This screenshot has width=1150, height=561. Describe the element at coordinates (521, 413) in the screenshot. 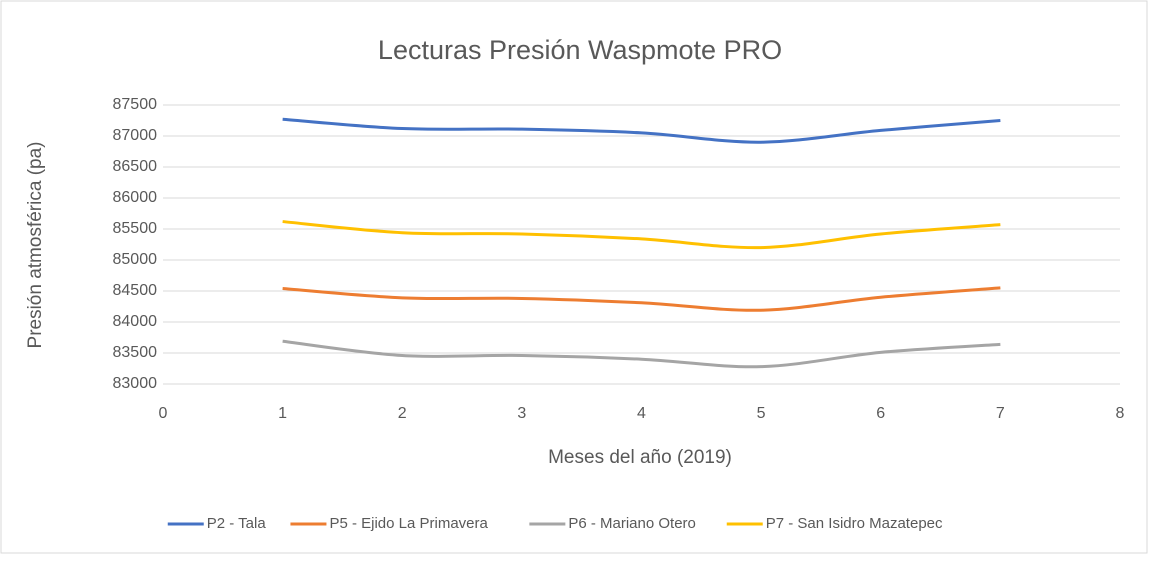

I see `x-tick-label: 3` at that location.